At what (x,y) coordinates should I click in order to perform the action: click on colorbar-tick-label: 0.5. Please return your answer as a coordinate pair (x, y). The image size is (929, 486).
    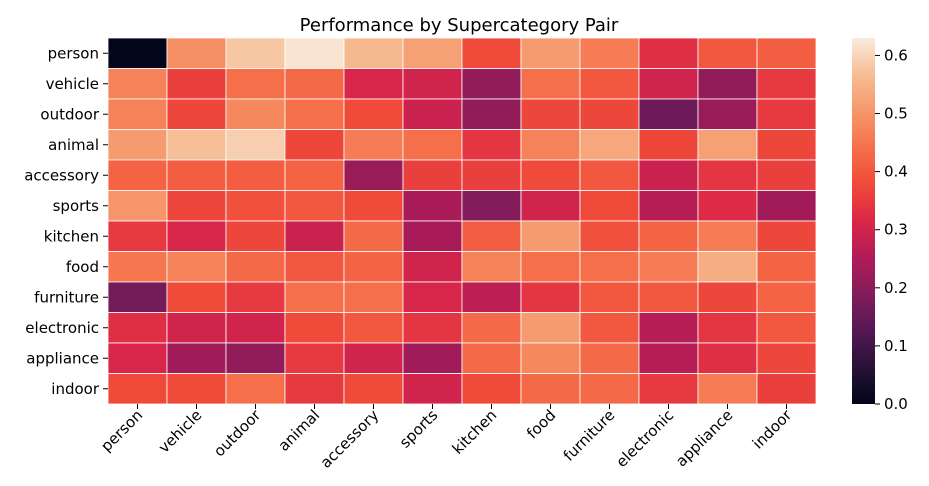
    Looking at the image, I should click on (896, 114).